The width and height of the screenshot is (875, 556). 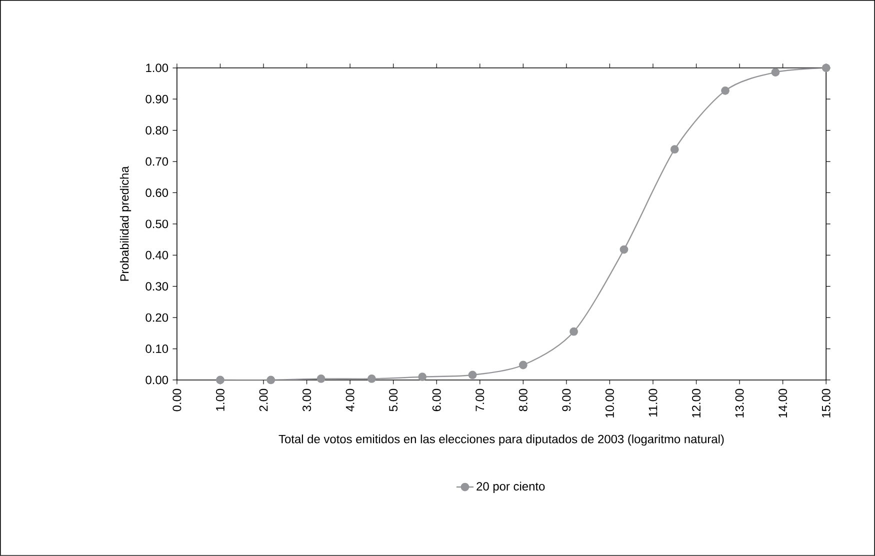 I want to click on y-axis-title: Probabilidad predicha, so click(x=126, y=223).